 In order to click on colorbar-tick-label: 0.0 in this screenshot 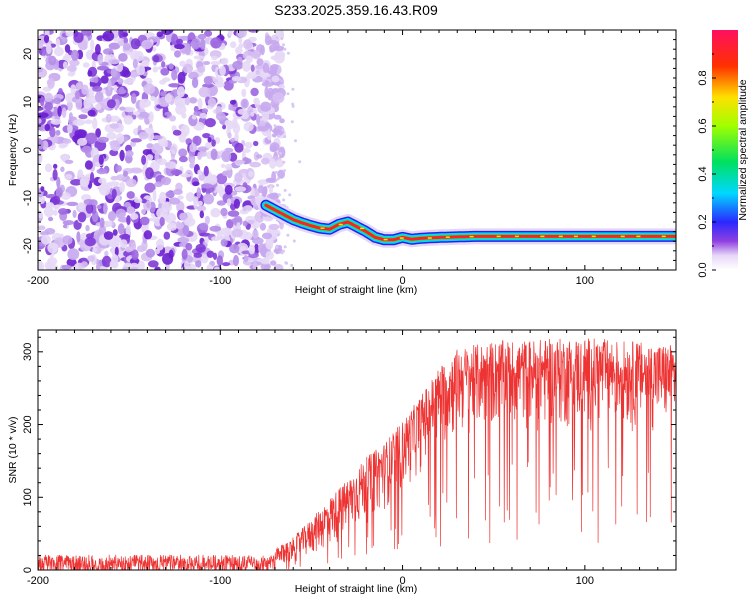, I will do `click(703, 269)`.